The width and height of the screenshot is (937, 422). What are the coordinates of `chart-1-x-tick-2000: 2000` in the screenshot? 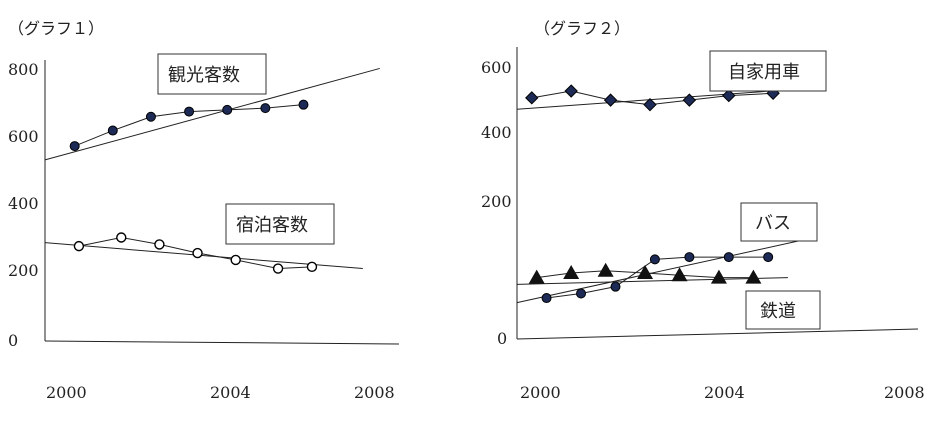 It's located at (66, 392).